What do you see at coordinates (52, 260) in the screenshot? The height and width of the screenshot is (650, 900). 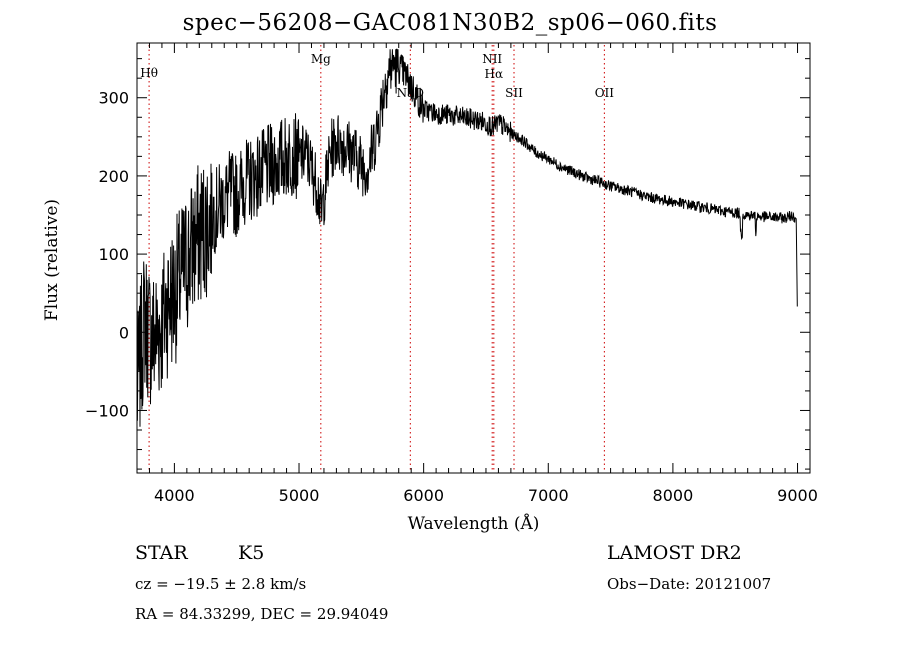 I see `y-axis-label: Flux (relative)` at bounding box center [52, 260].